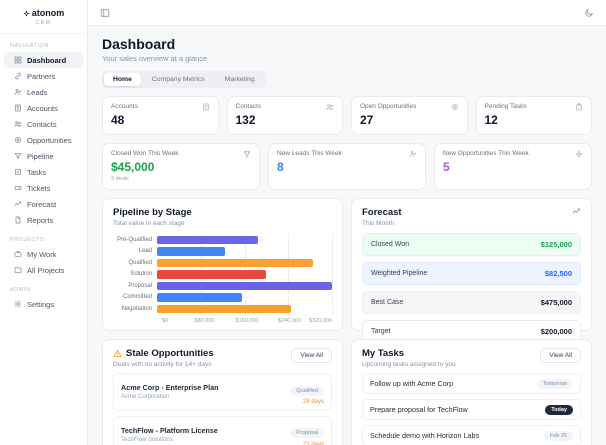  Describe the element at coordinates (589, 13) in the screenshot. I see `theme-toggle-icon` at that location.